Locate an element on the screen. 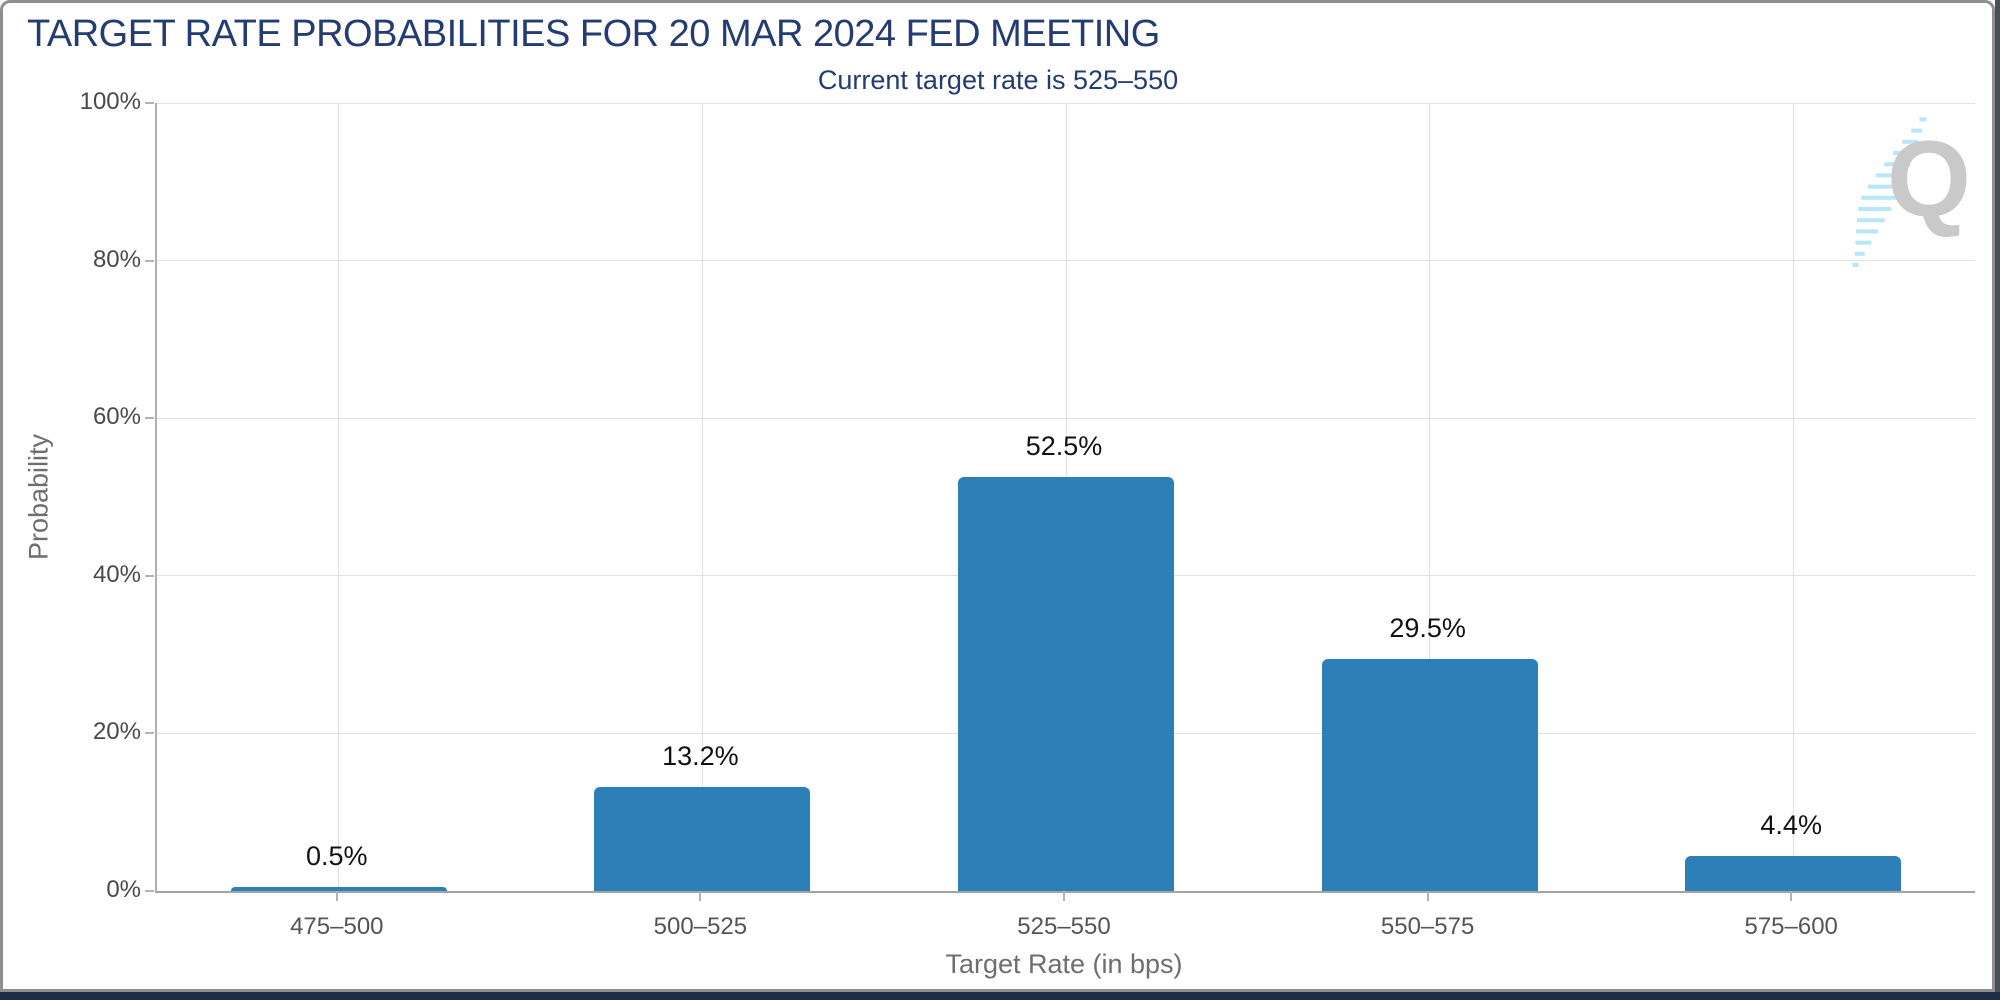  y-tick-label: 0% is located at coordinates (123, 889).